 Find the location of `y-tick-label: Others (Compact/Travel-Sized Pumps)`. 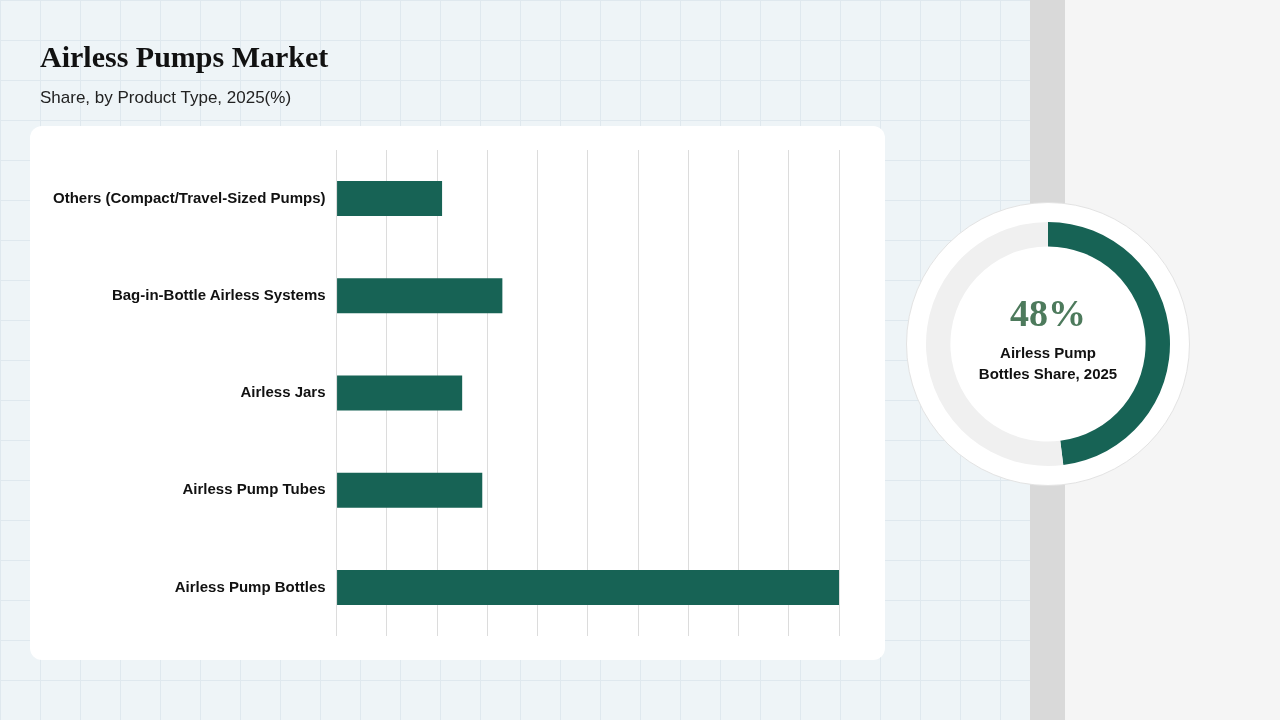

y-tick-label: Others (Compact/Travel-Sized Pumps) is located at coordinates (189, 197).